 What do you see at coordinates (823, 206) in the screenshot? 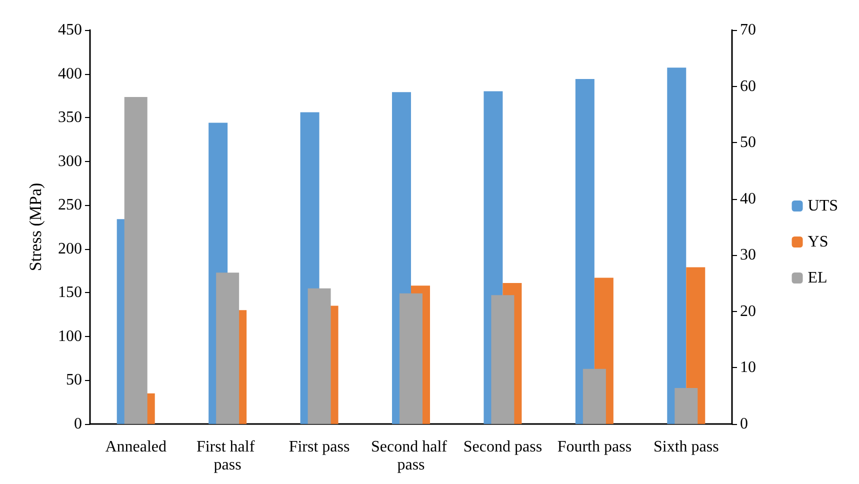
I see `legend-label: UTS` at bounding box center [823, 206].